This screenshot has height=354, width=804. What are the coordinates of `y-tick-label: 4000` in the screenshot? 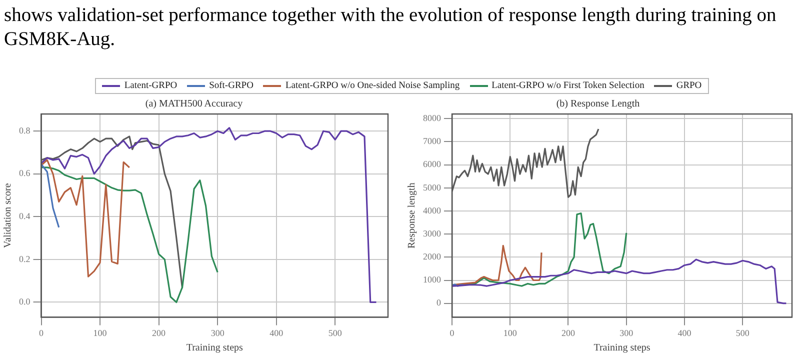 It's located at (432, 210).